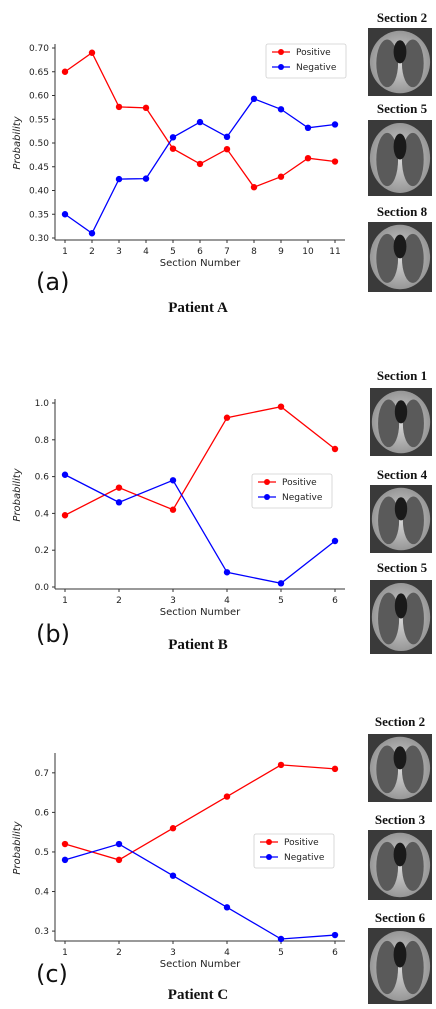 Image resolution: width=436 pixels, height=1009 pixels. Describe the element at coordinates (42, 441) in the screenshot. I see `y-tick-label: 0.8` at that location.